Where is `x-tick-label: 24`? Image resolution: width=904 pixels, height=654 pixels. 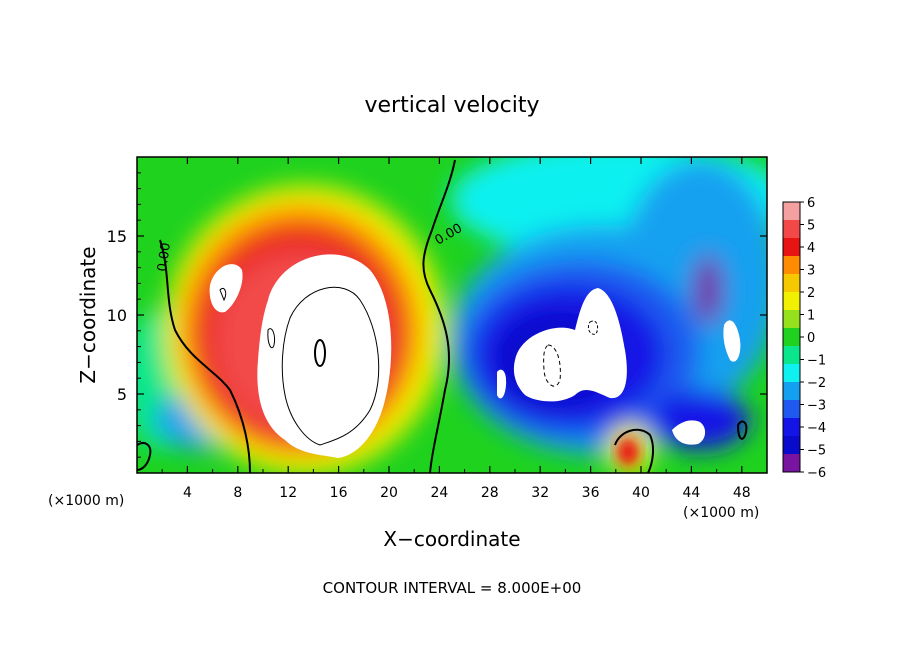
x-tick-label: 24 is located at coordinates (439, 493).